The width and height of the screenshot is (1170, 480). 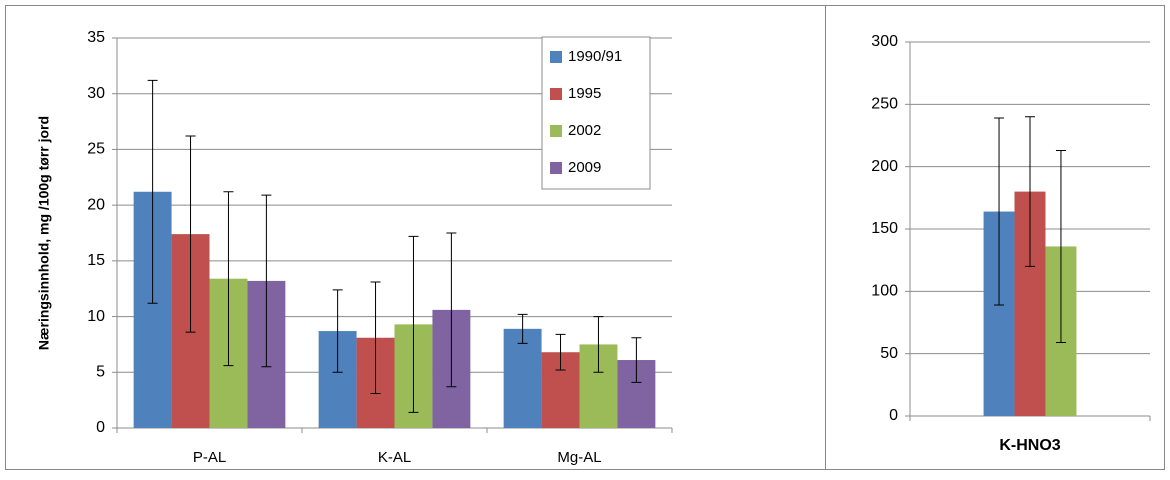 What do you see at coordinates (96, 260) in the screenshot?
I see `y-tick-label: 15` at bounding box center [96, 260].